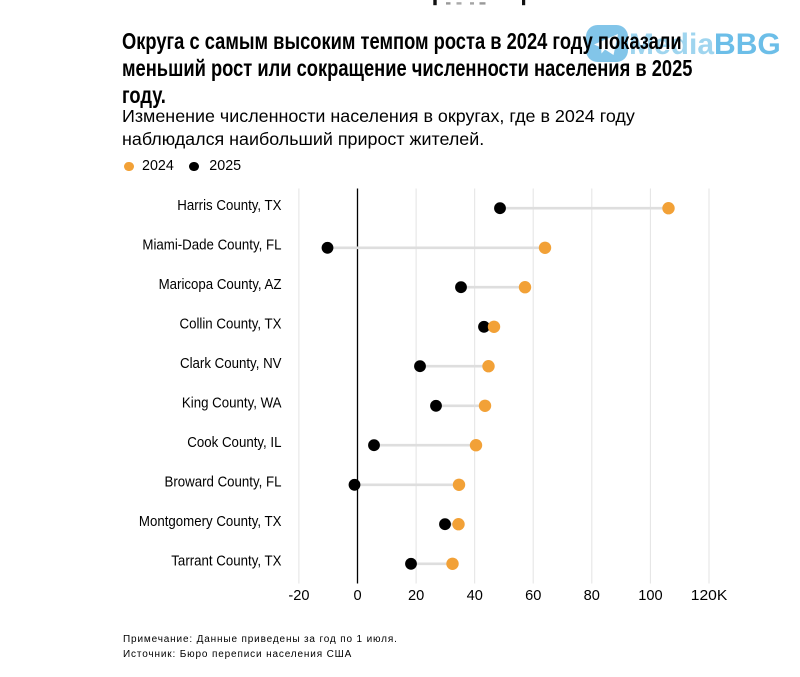 The image size is (800, 677). What do you see at coordinates (234, 443) in the screenshot?
I see `svg-text: Cook County, IL` at bounding box center [234, 443].